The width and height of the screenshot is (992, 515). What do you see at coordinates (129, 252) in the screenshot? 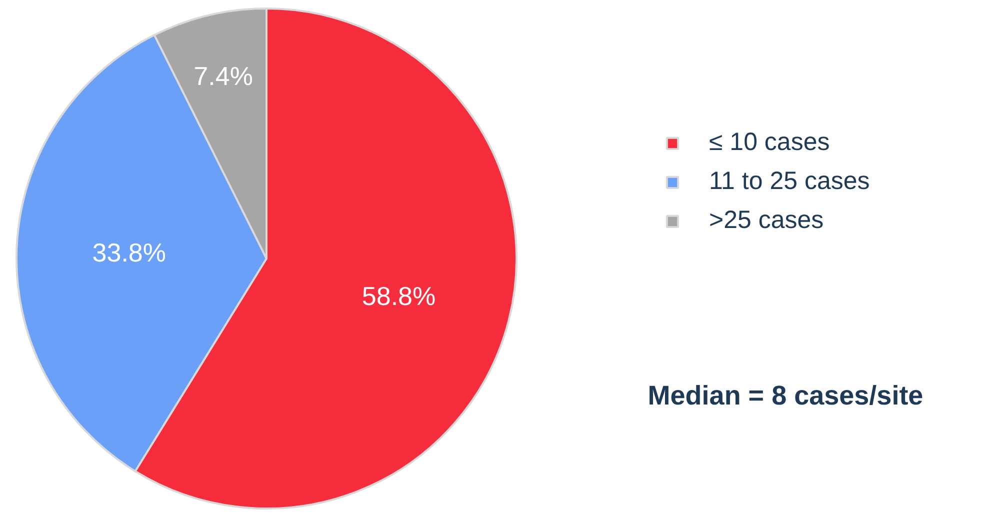
I see `data-label: 33.8%` at bounding box center [129, 252].